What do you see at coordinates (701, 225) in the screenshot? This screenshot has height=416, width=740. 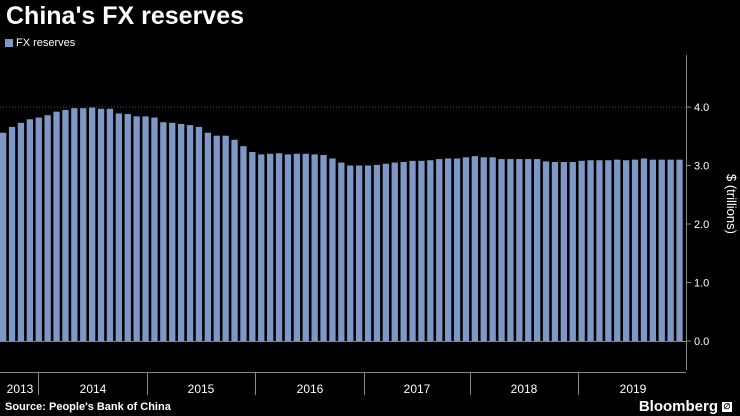 I see `y-tick-label: 2.0` at bounding box center [701, 225].